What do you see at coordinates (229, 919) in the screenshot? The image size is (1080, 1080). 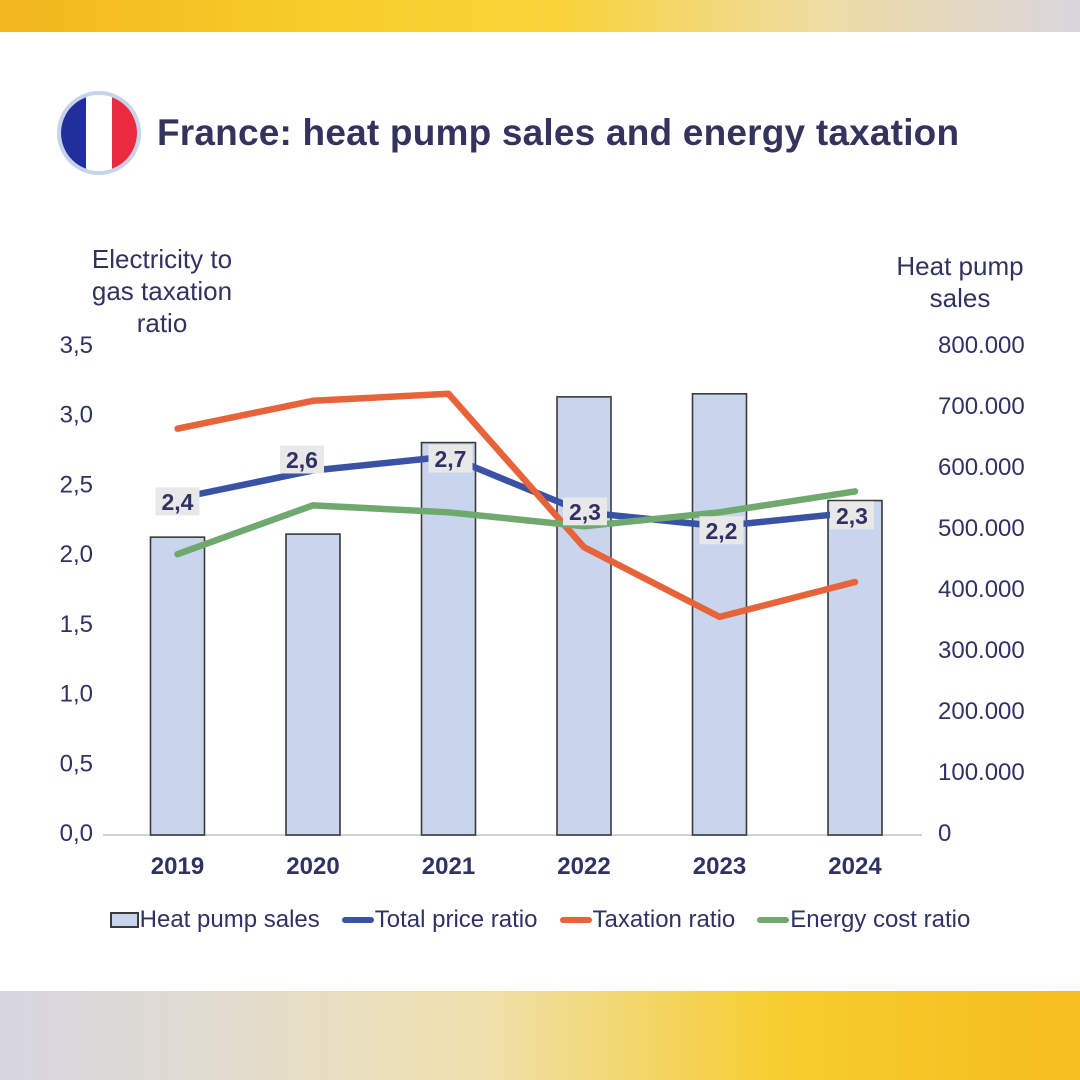 I see `legend-label: Heat pump sales` at bounding box center [229, 919].